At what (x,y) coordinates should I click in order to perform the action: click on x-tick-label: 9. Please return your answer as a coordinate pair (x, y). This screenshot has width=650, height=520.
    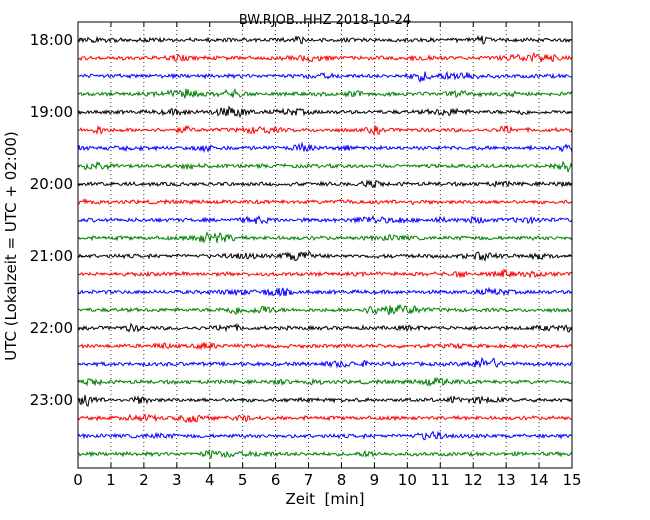
    Looking at the image, I should click on (375, 480).